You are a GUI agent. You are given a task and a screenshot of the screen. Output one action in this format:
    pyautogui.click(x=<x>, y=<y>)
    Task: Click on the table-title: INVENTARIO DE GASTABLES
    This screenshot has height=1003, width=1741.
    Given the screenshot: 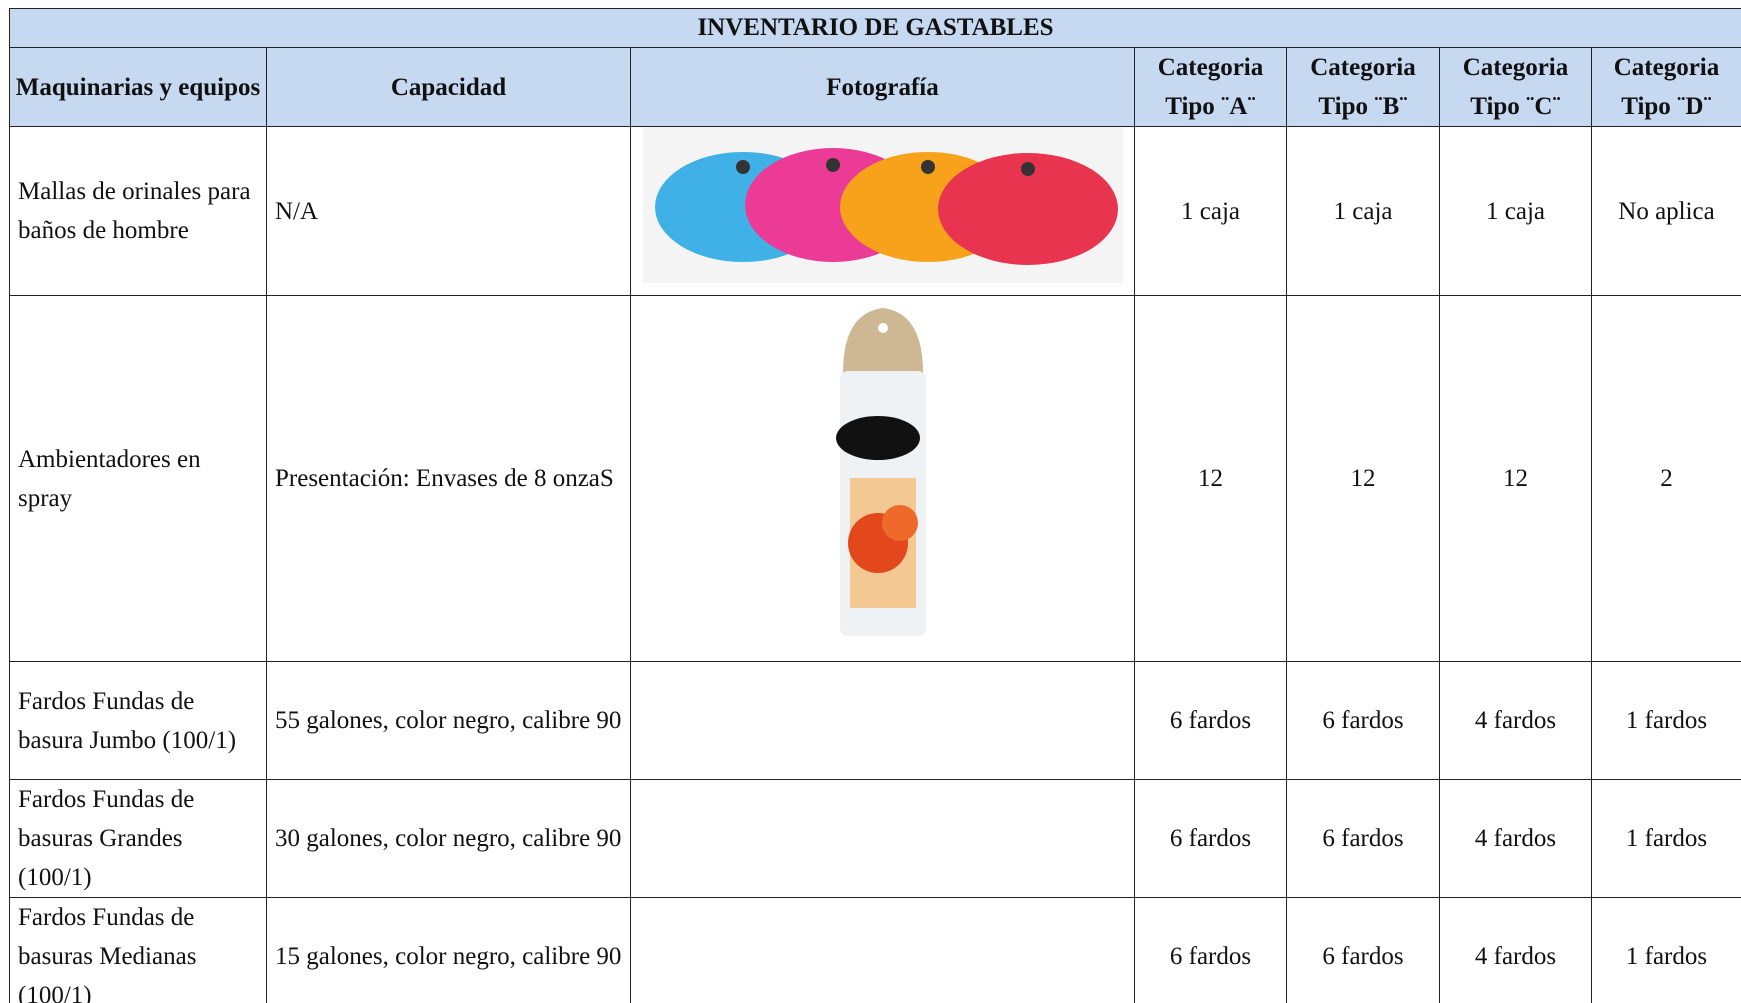 What is the action you would take?
    pyautogui.click(x=874, y=28)
    